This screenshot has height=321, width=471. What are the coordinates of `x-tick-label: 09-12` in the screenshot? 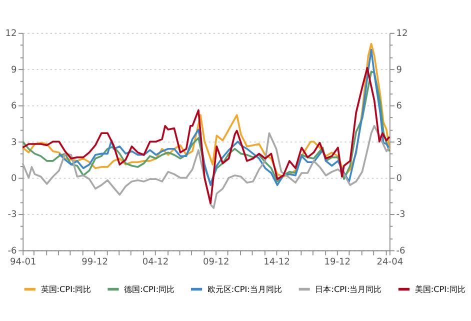 It's located at (216, 262).